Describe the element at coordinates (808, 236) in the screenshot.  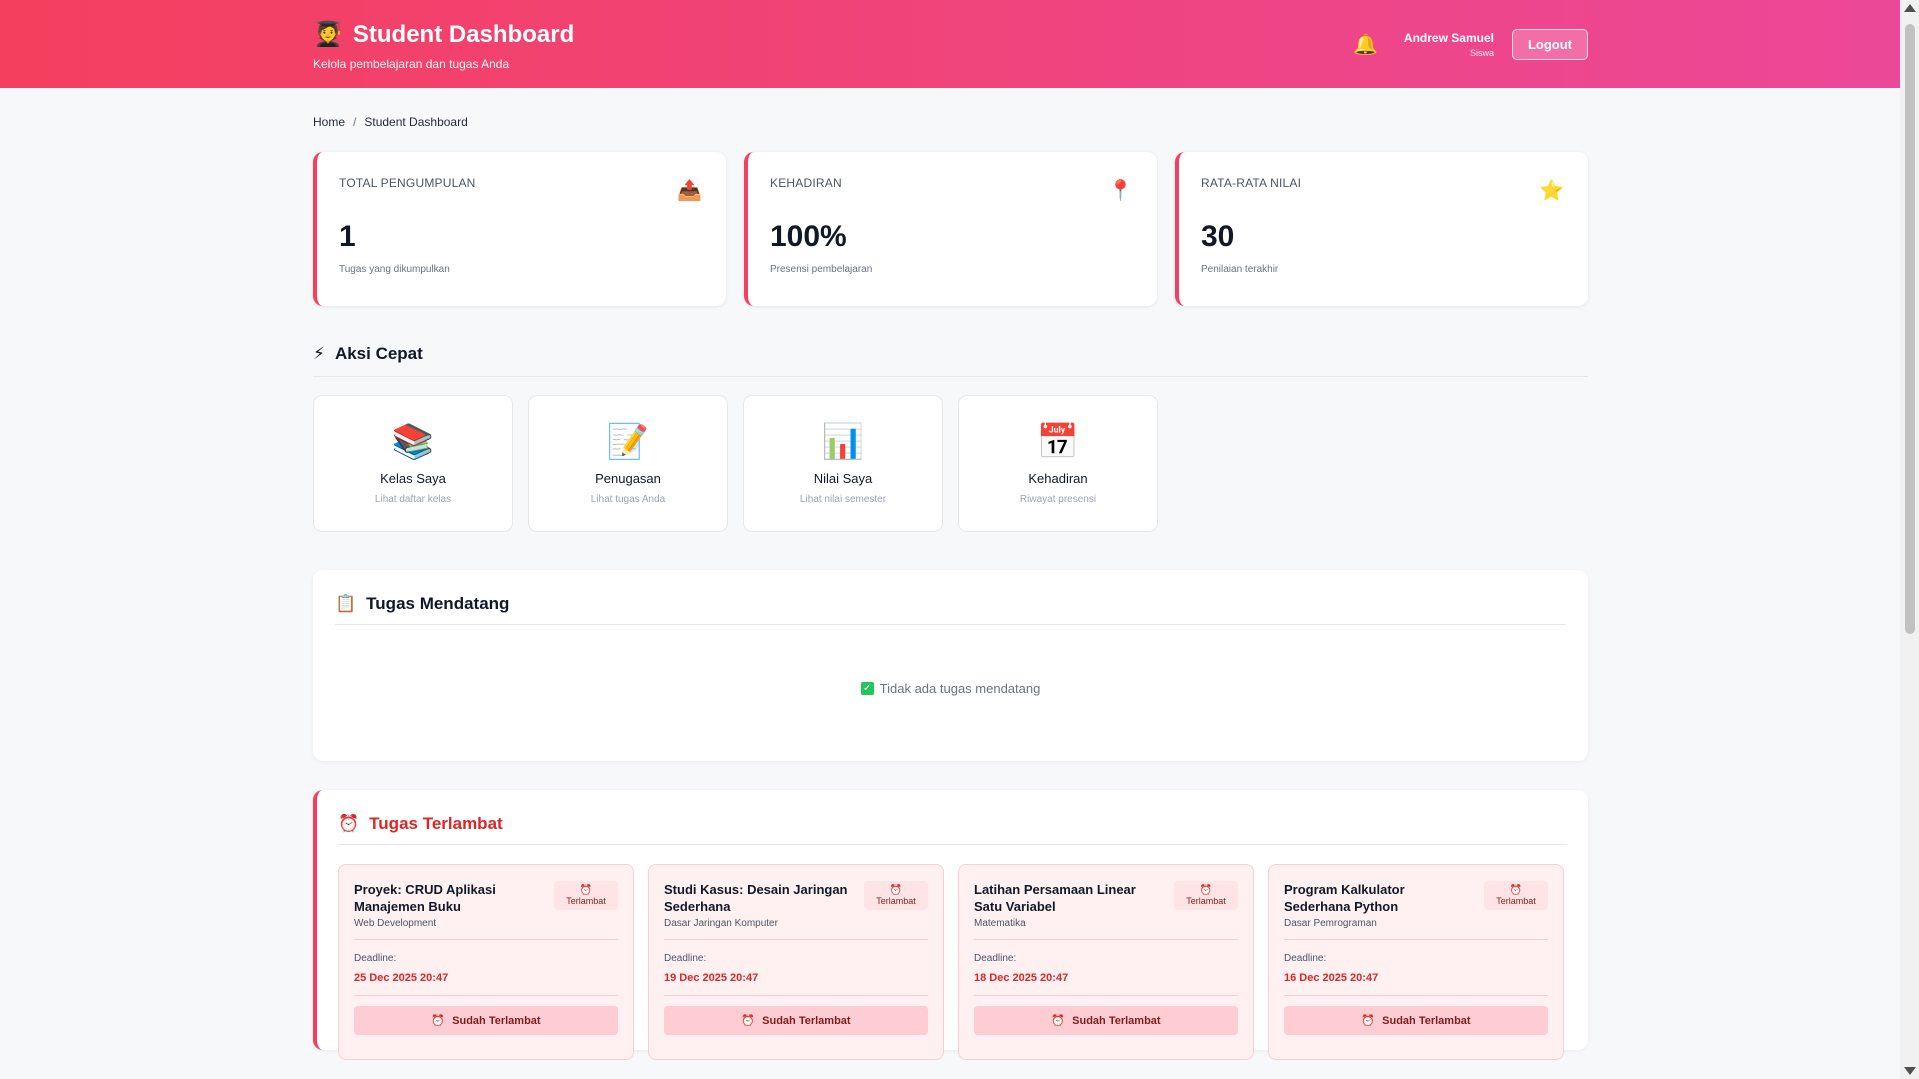
I see `stat-value: 100%` at that location.